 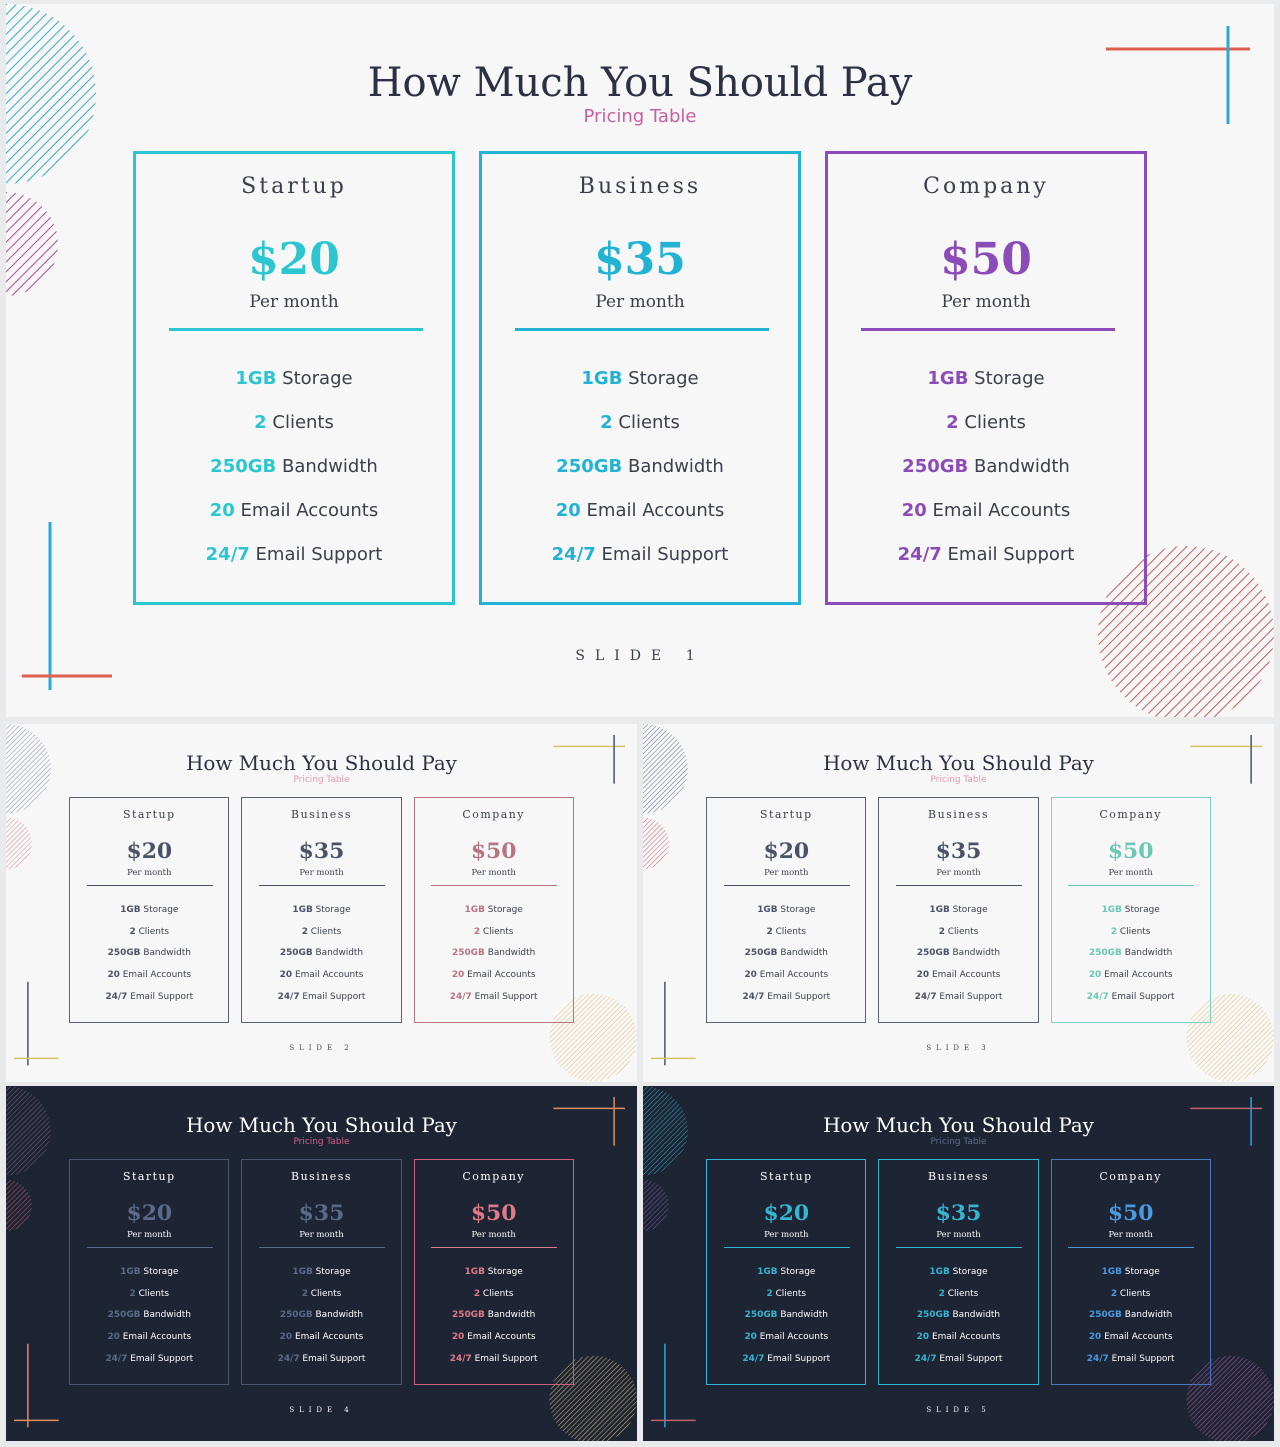 I want to click on page-subtitle: Pricing Table, so click(x=321, y=1141).